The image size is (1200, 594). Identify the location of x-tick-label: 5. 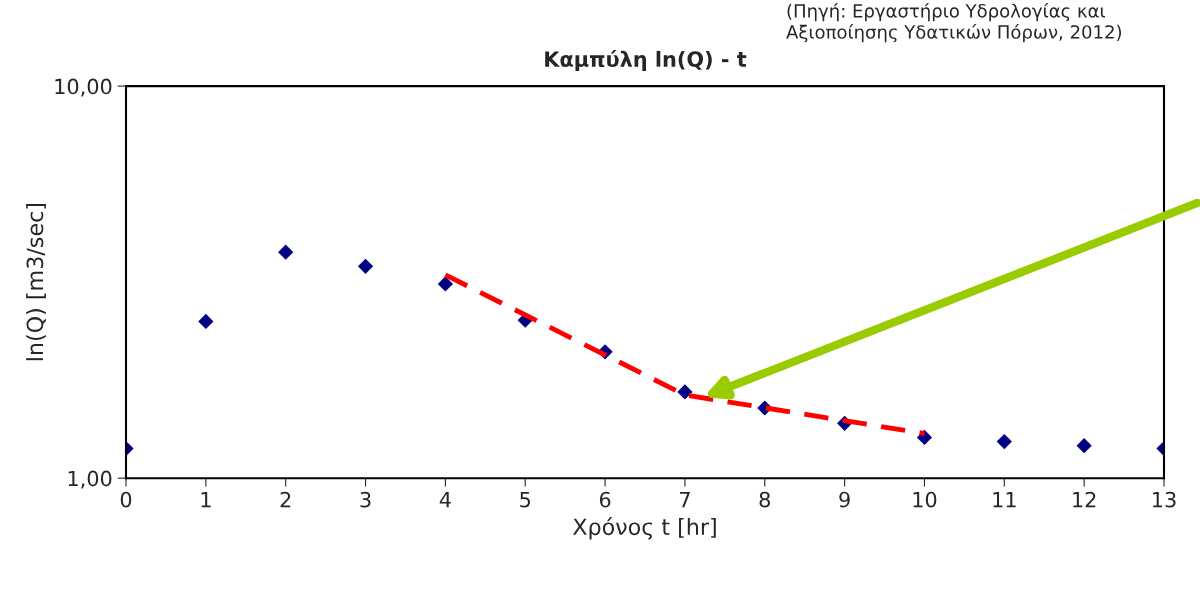
(525, 500).